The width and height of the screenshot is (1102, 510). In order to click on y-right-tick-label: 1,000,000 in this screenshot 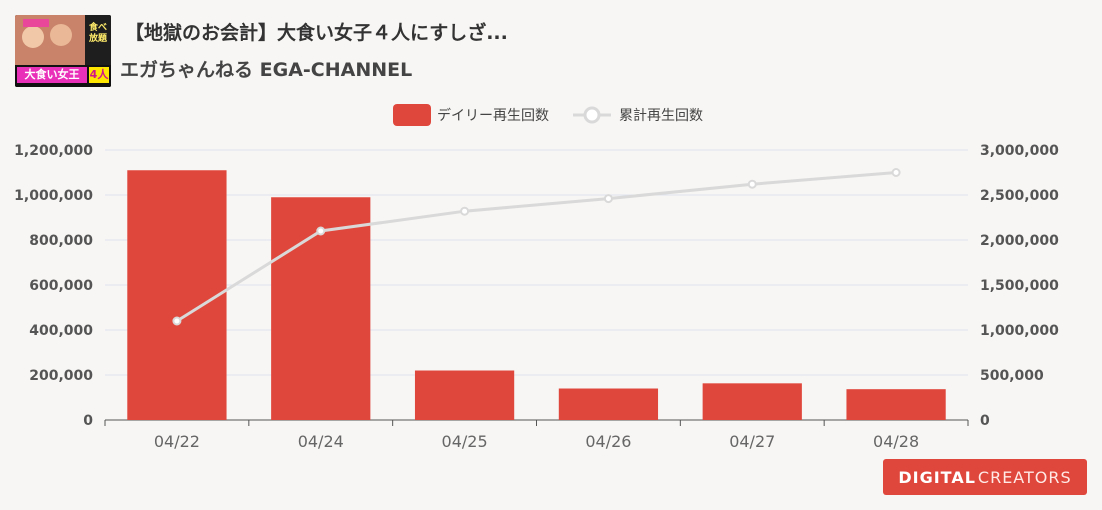, I will do `click(1019, 331)`.